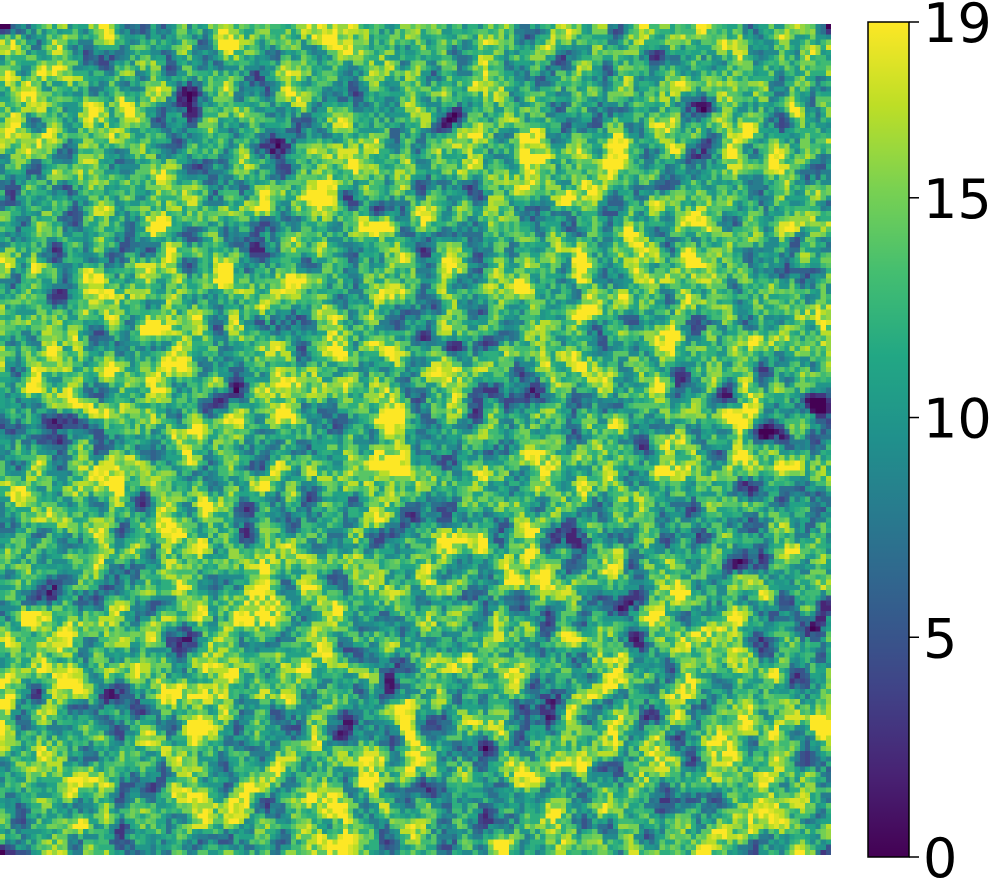 The width and height of the screenshot is (997, 896). Describe the element at coordinates (957, 199) in the screenshot. I see `colorbar-tick-label: 15` at that location.